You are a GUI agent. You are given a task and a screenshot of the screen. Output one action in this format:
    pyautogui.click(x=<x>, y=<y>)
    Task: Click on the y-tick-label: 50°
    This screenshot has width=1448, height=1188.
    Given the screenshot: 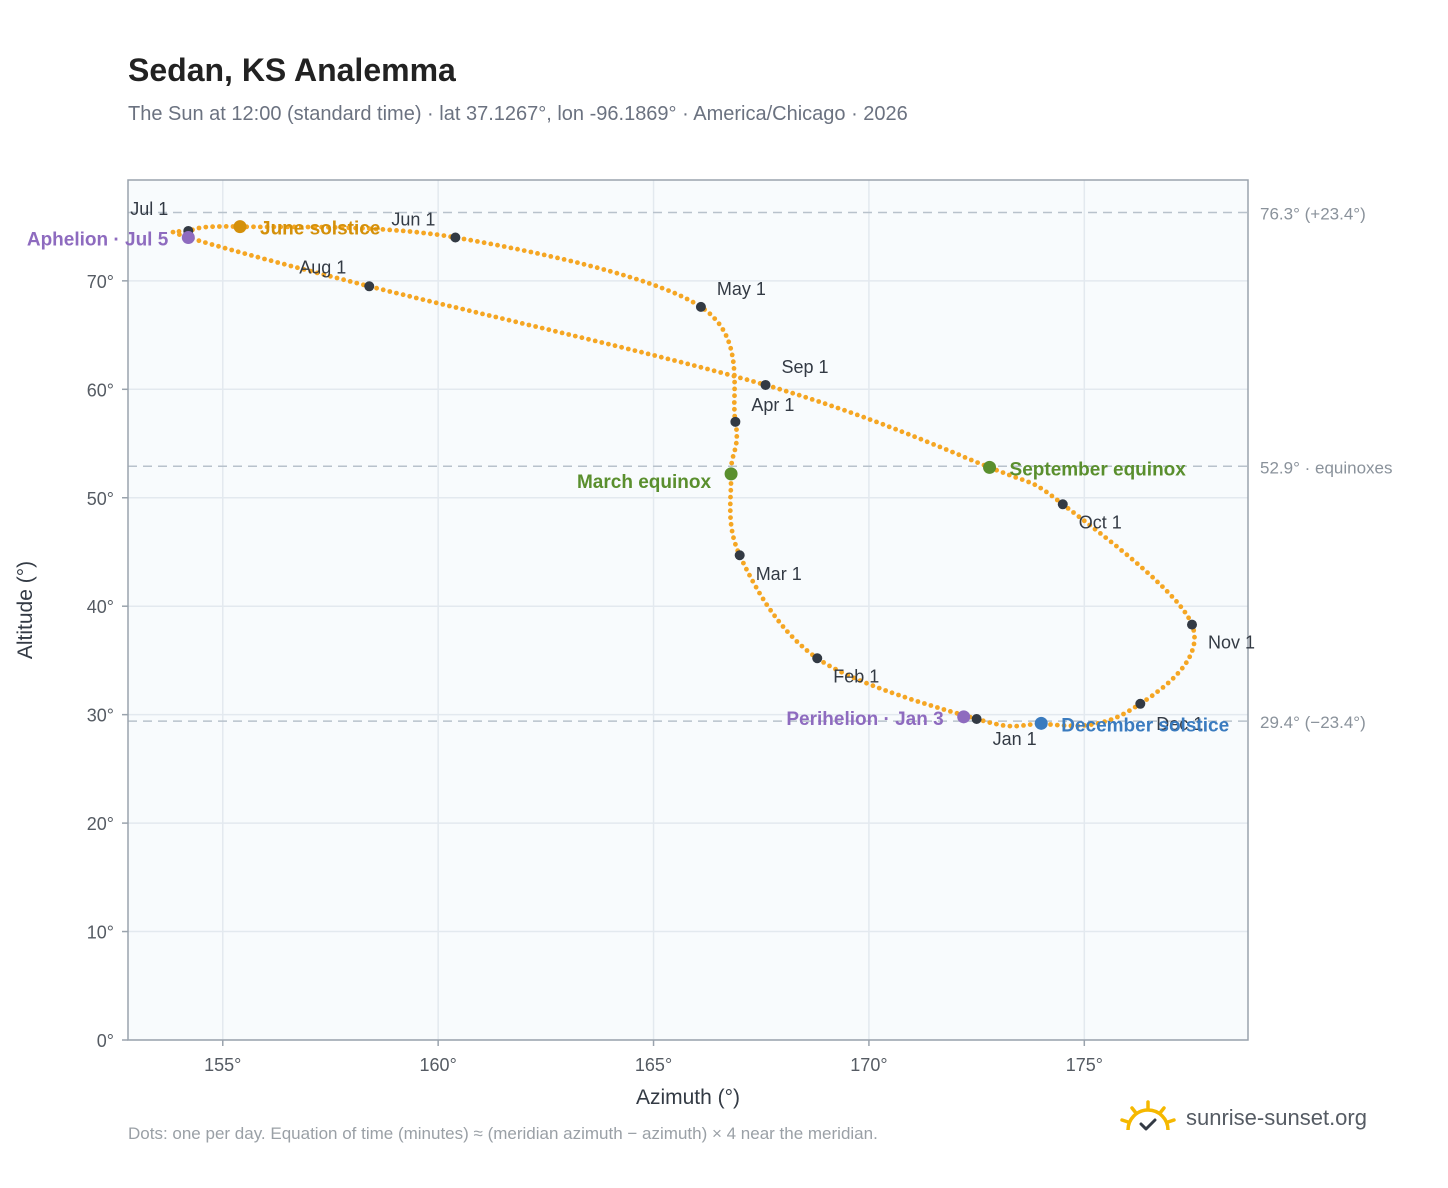 What is the action you would take?
    pyautogui.click(x=100, y=499)
    